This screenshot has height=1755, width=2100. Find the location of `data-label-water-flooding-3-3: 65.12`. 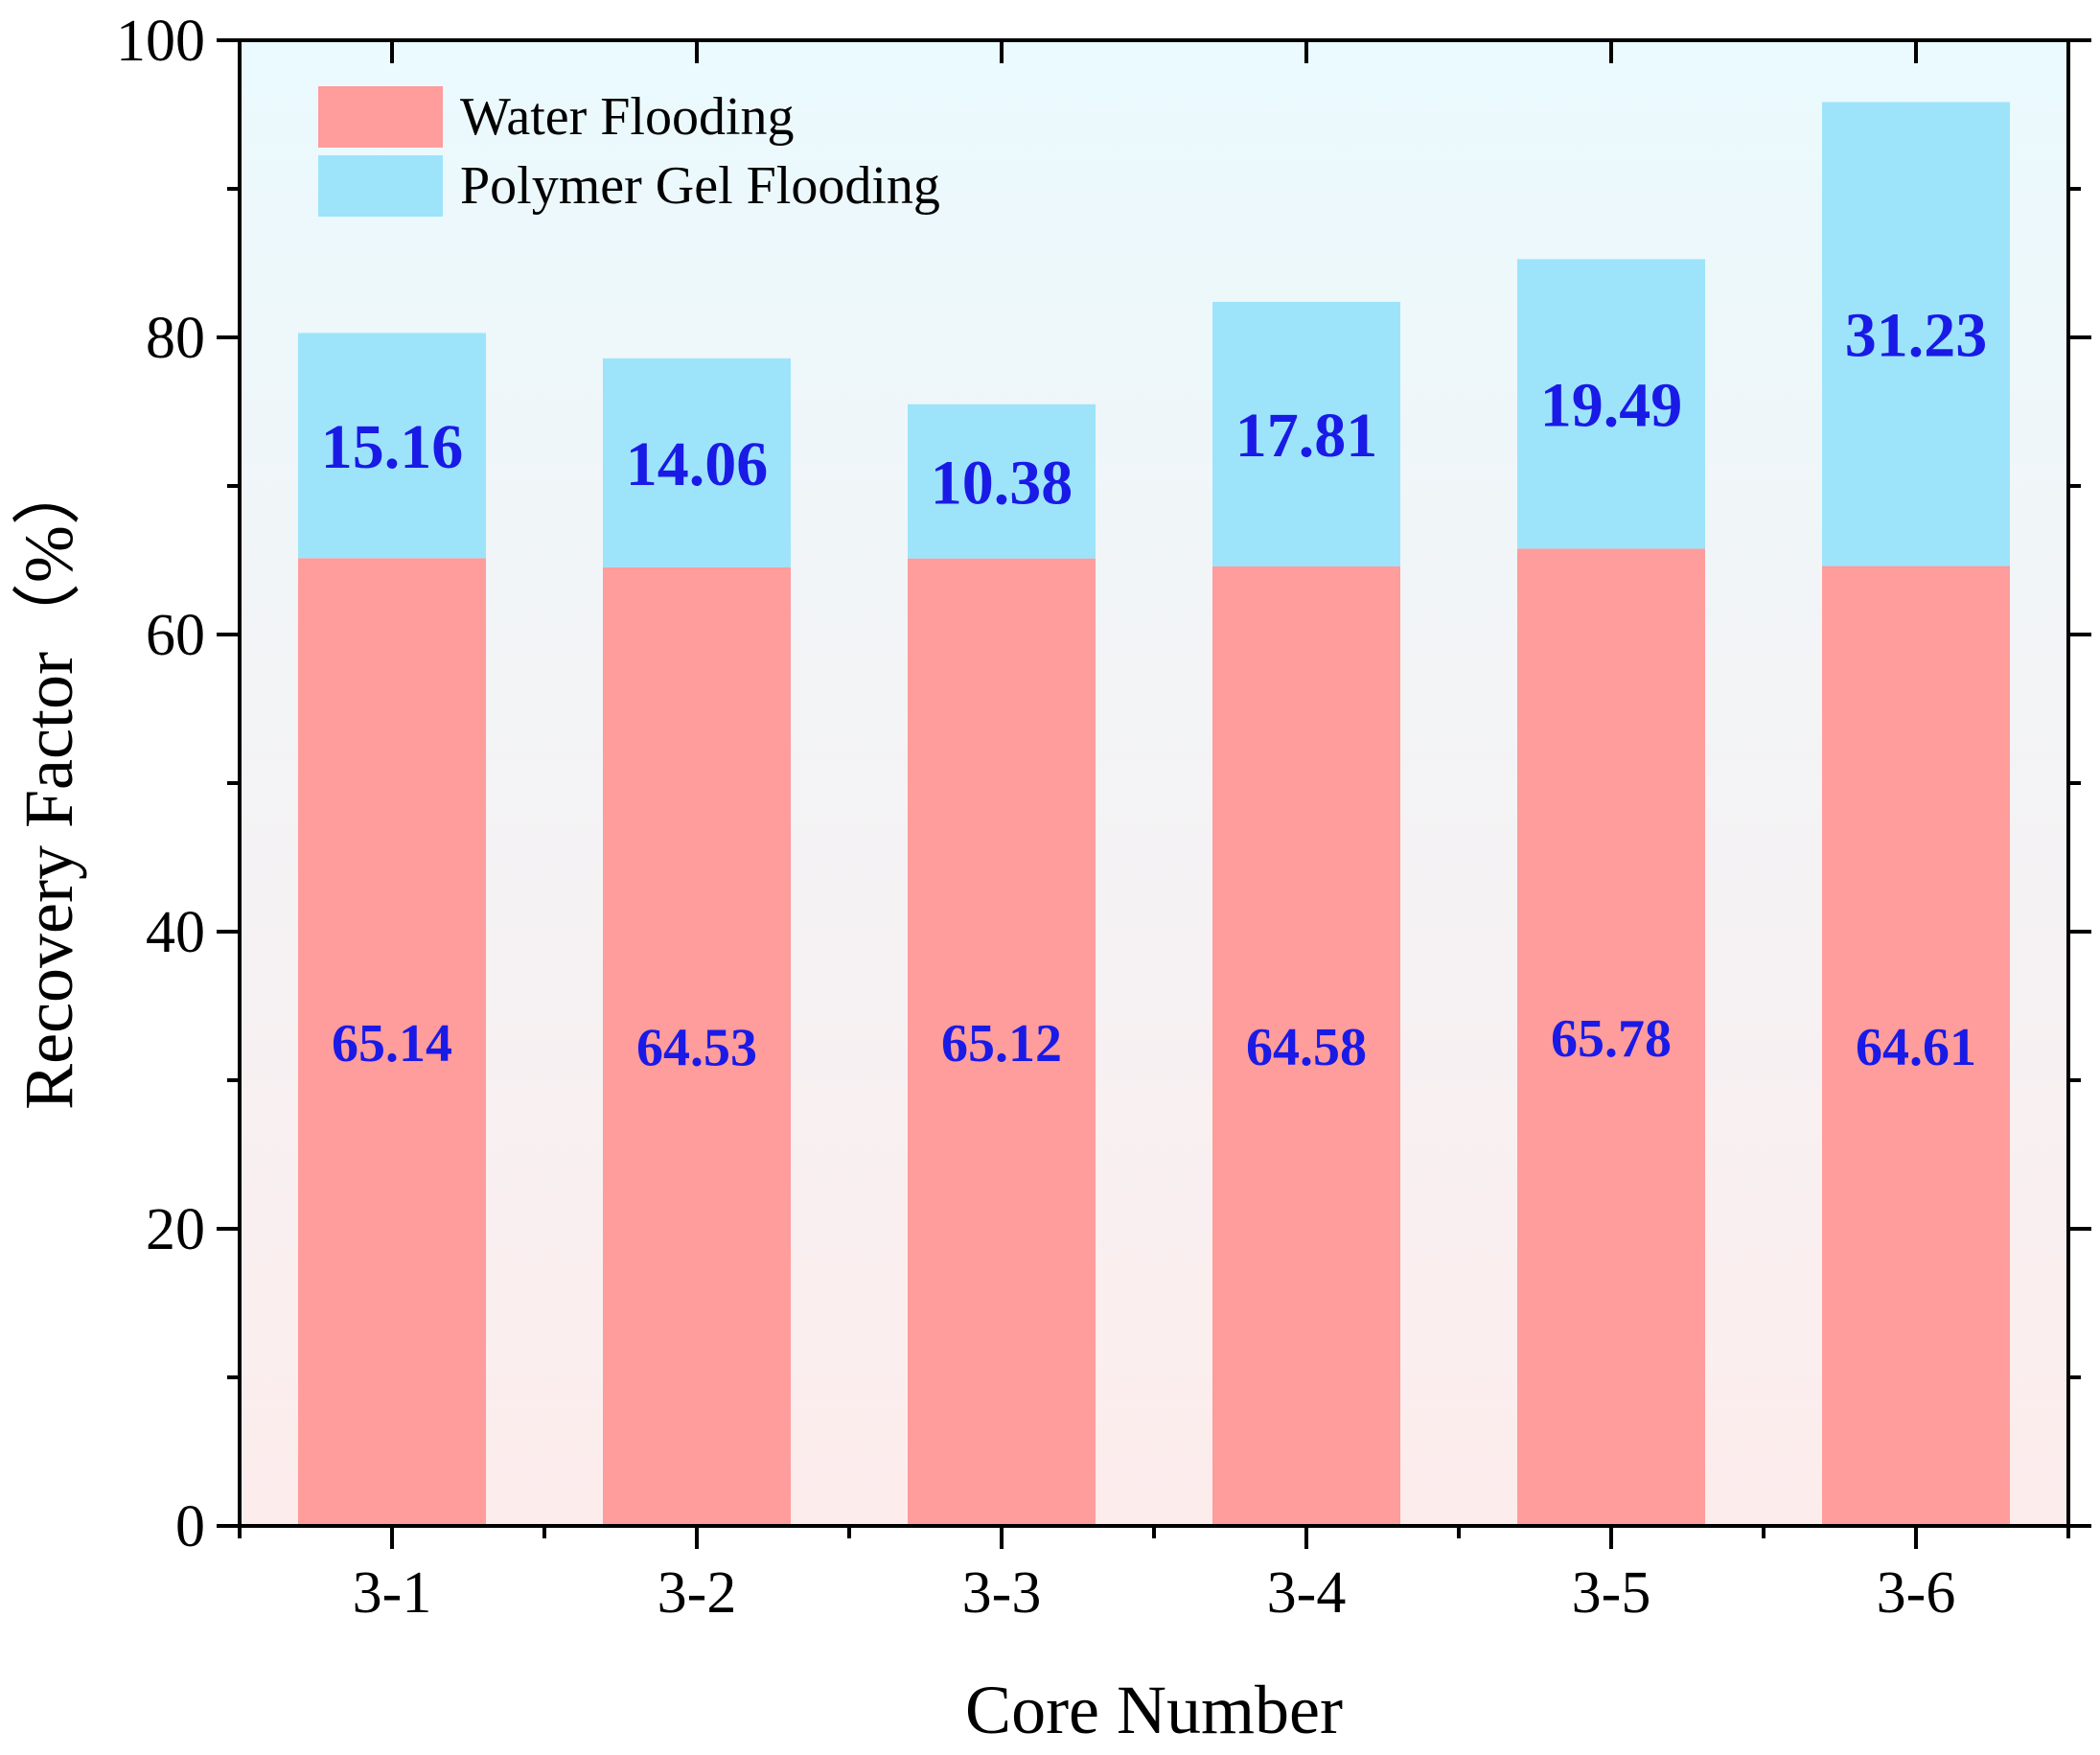

data-label-water-flooding-3-3: 65.12 is located at coordinates (1001, 1044).